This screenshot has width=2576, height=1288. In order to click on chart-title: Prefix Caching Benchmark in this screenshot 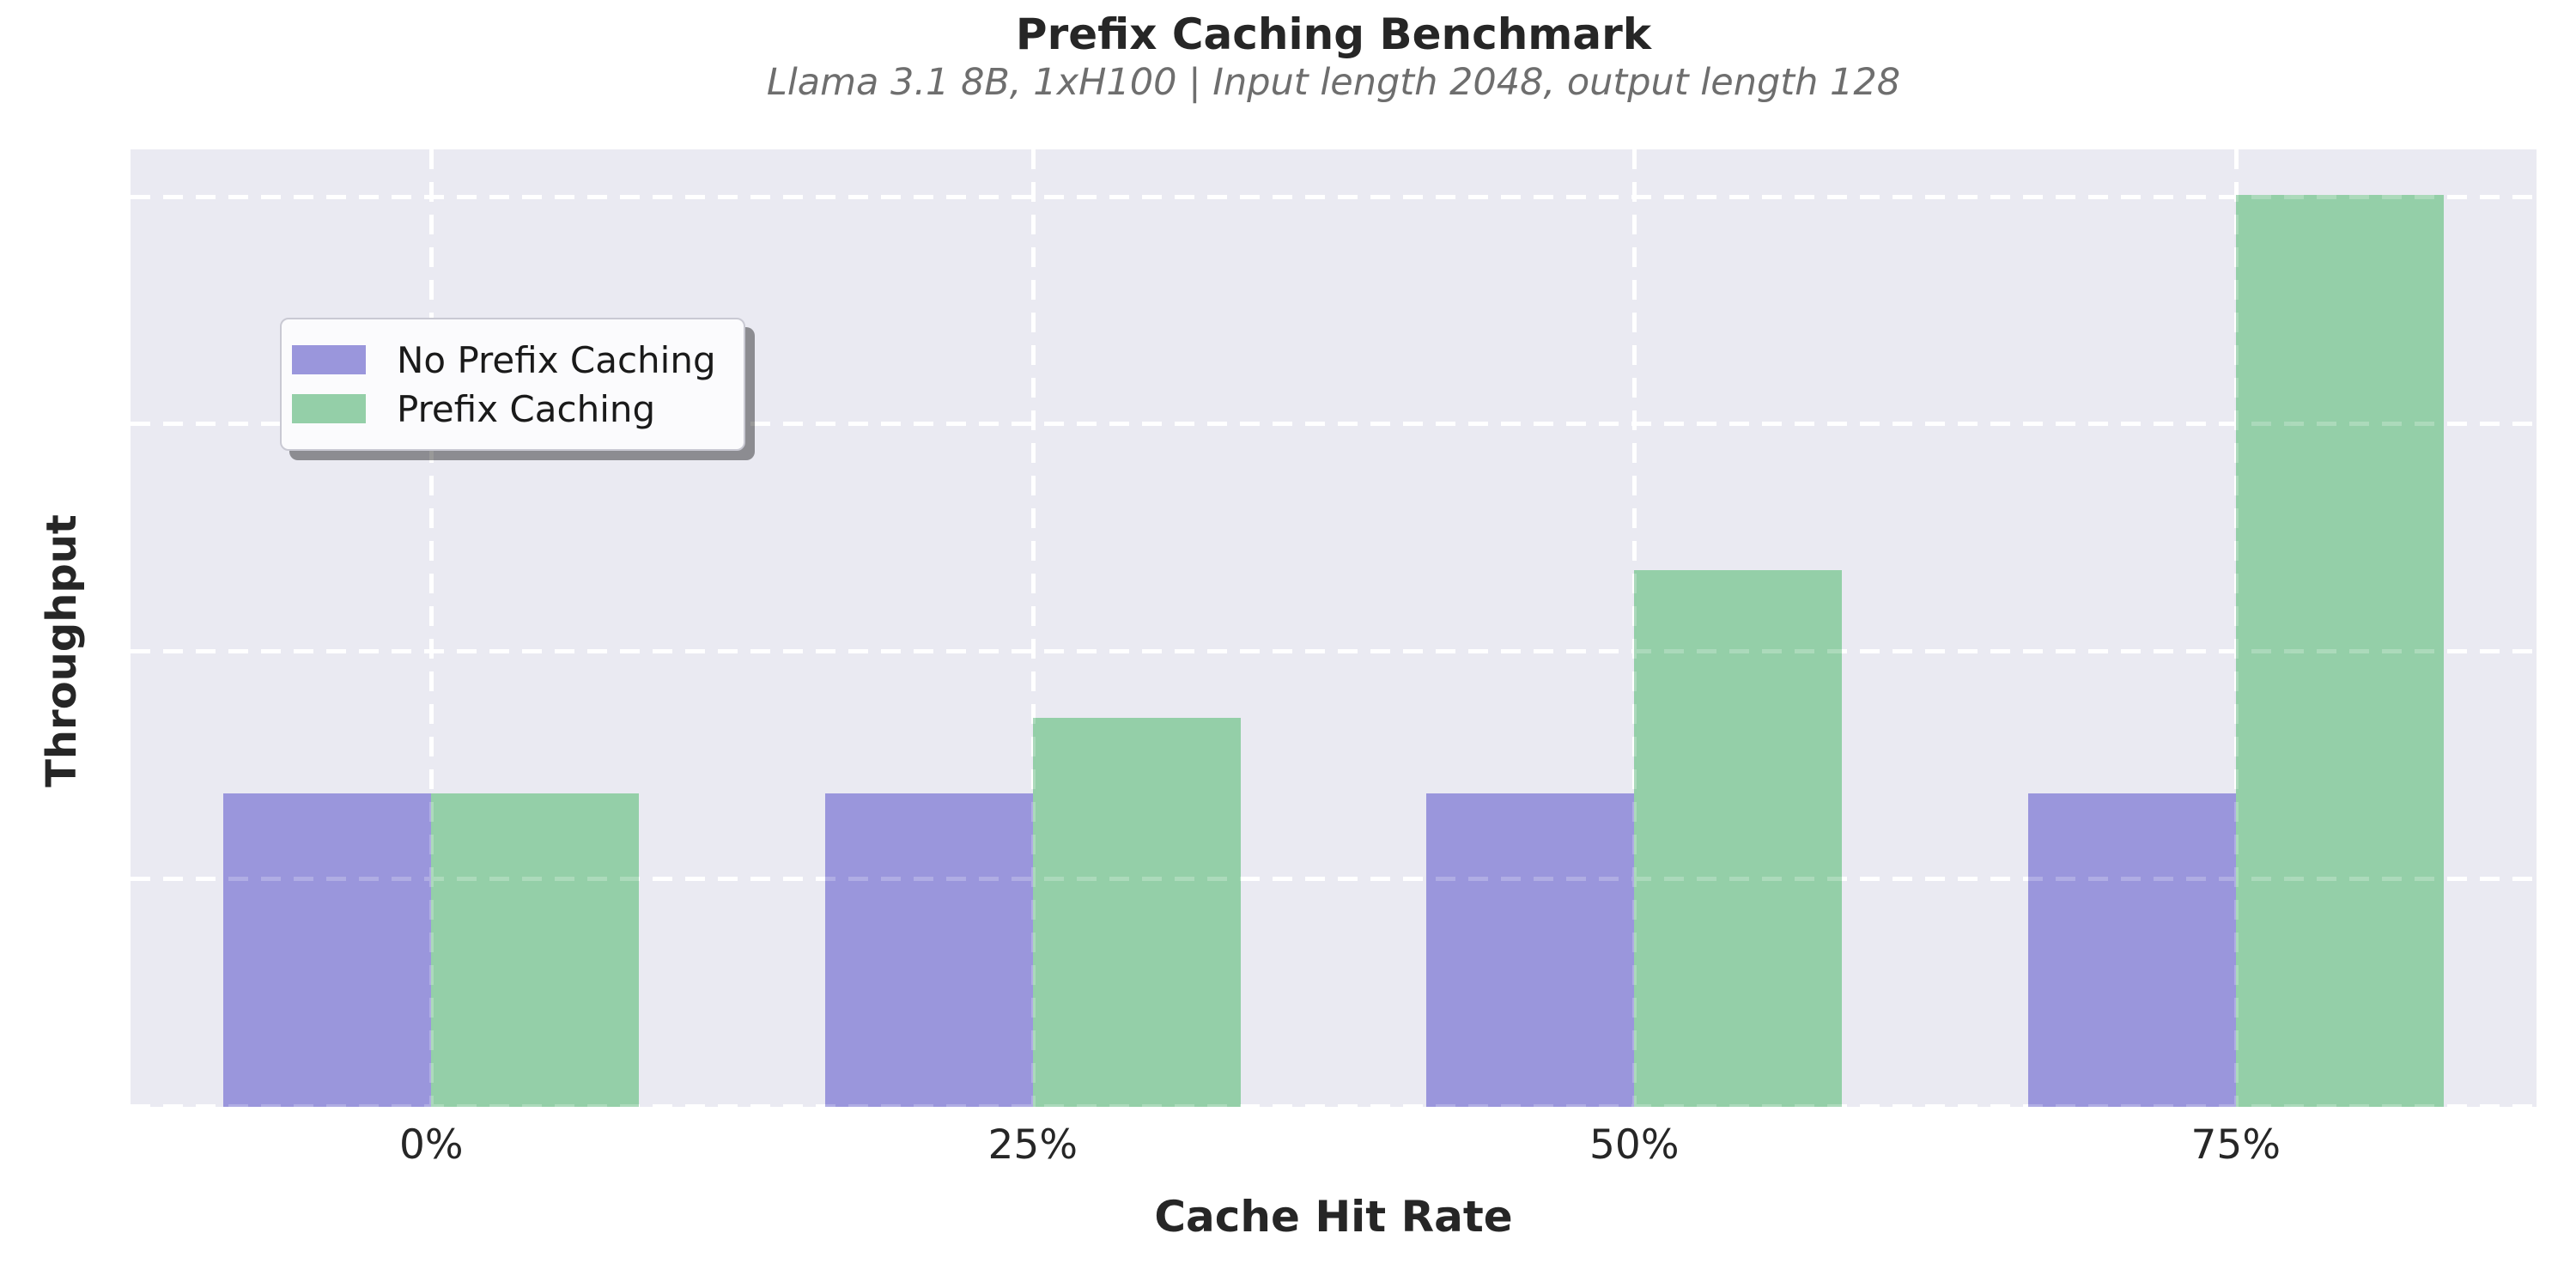, I will do `click(1334, 34)`.